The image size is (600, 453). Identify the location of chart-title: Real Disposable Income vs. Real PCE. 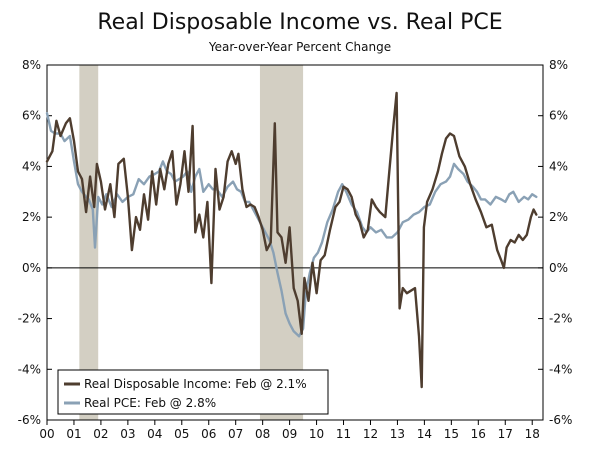
(300, 22).